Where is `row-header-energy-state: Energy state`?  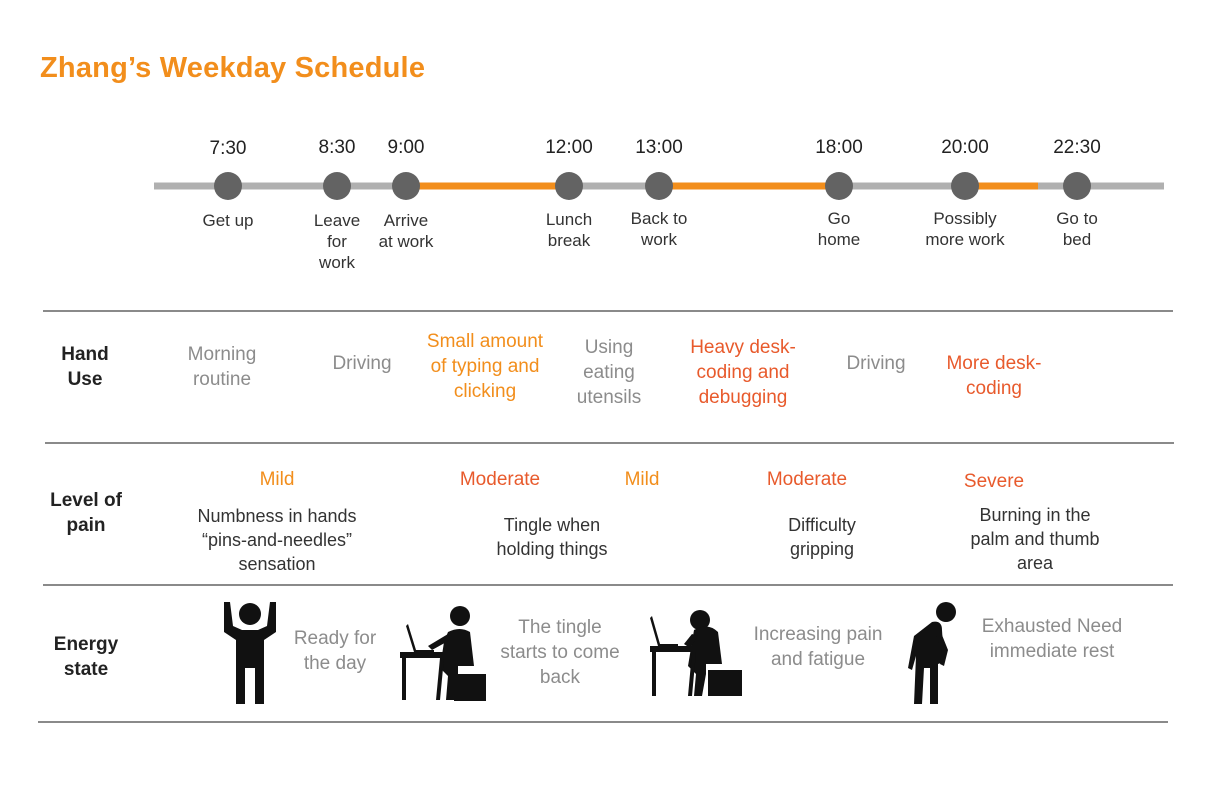 row-header-energy-state: Energy state is located at coordinates (86, 657).